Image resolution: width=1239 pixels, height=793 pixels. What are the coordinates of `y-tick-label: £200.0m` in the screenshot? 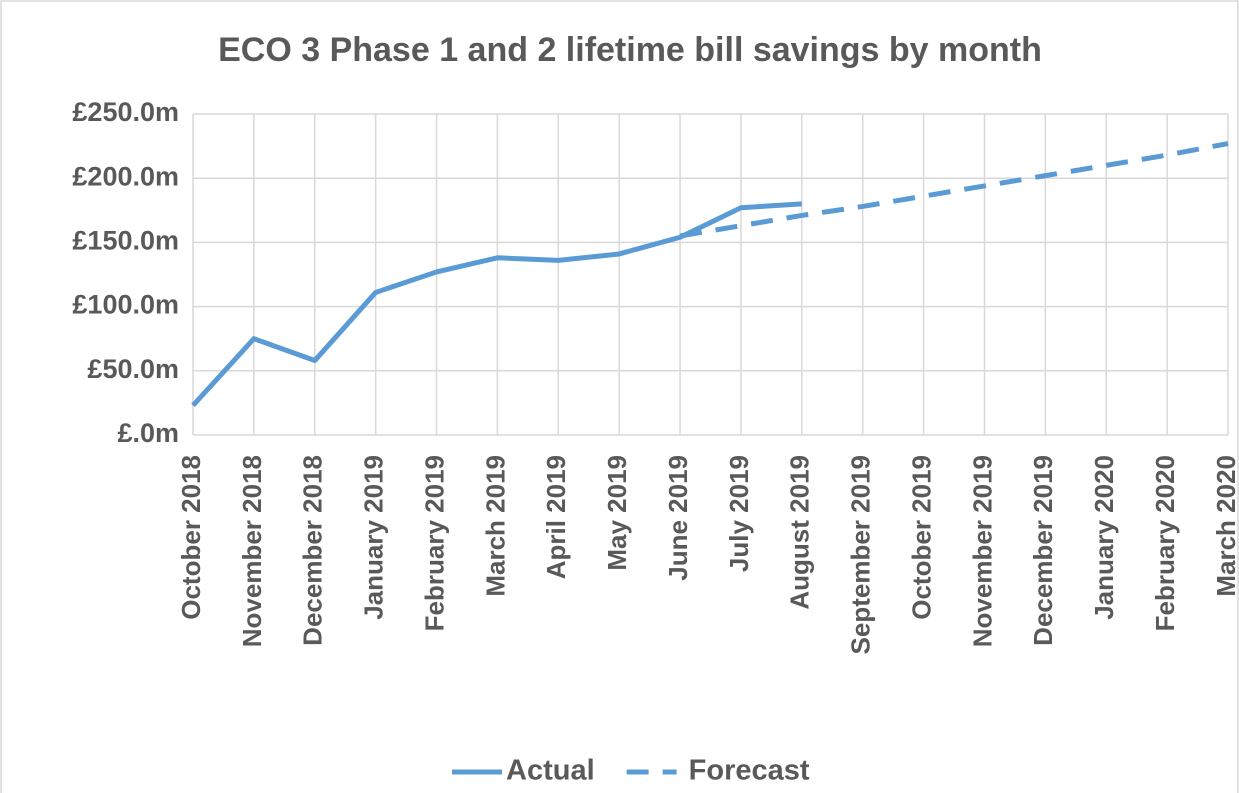 It's located at (125, 176).